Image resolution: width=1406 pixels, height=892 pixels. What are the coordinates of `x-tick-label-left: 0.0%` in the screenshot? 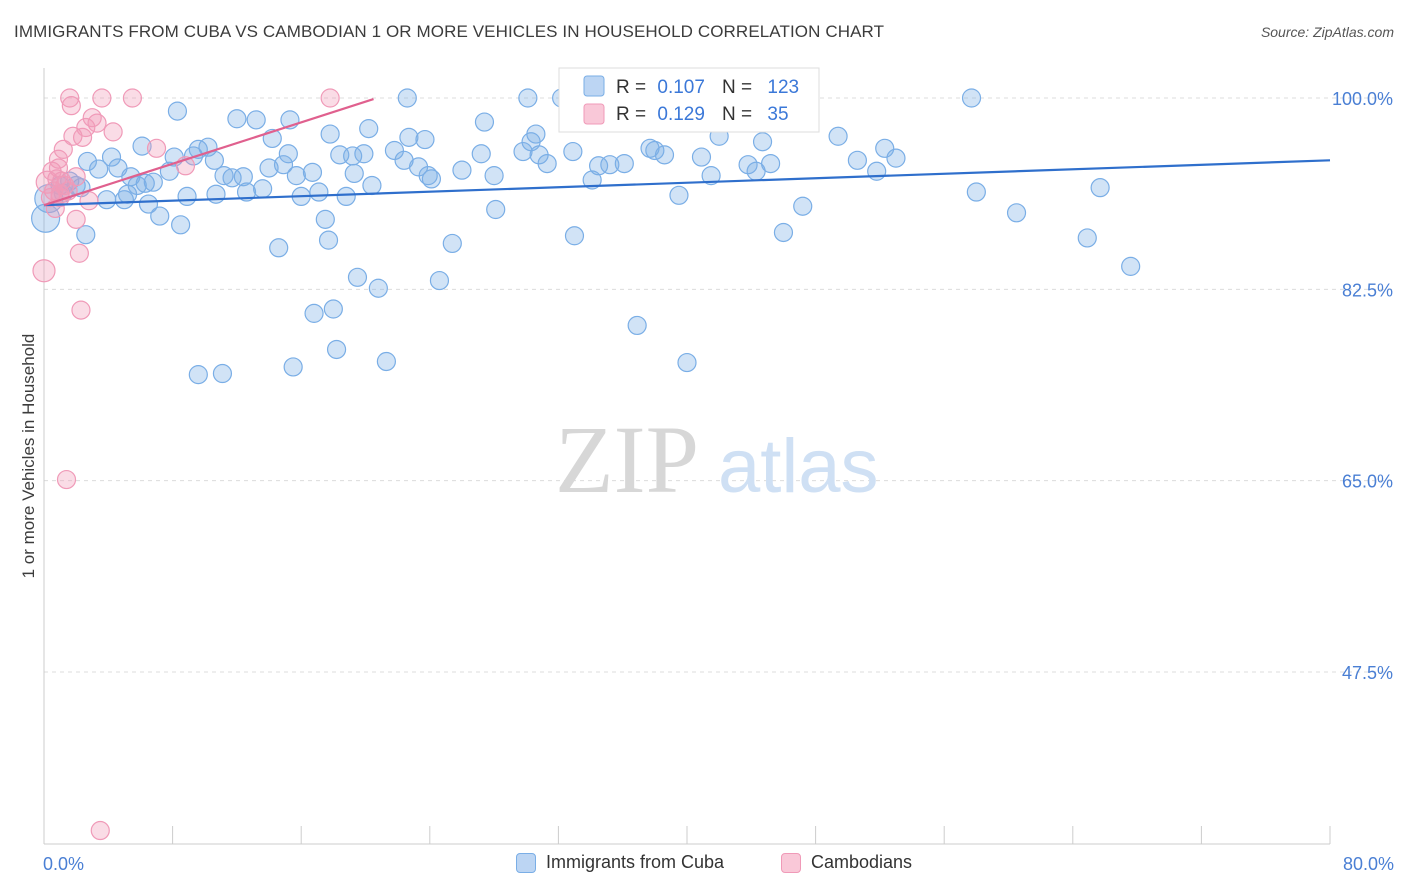 It's located at (63, 864).